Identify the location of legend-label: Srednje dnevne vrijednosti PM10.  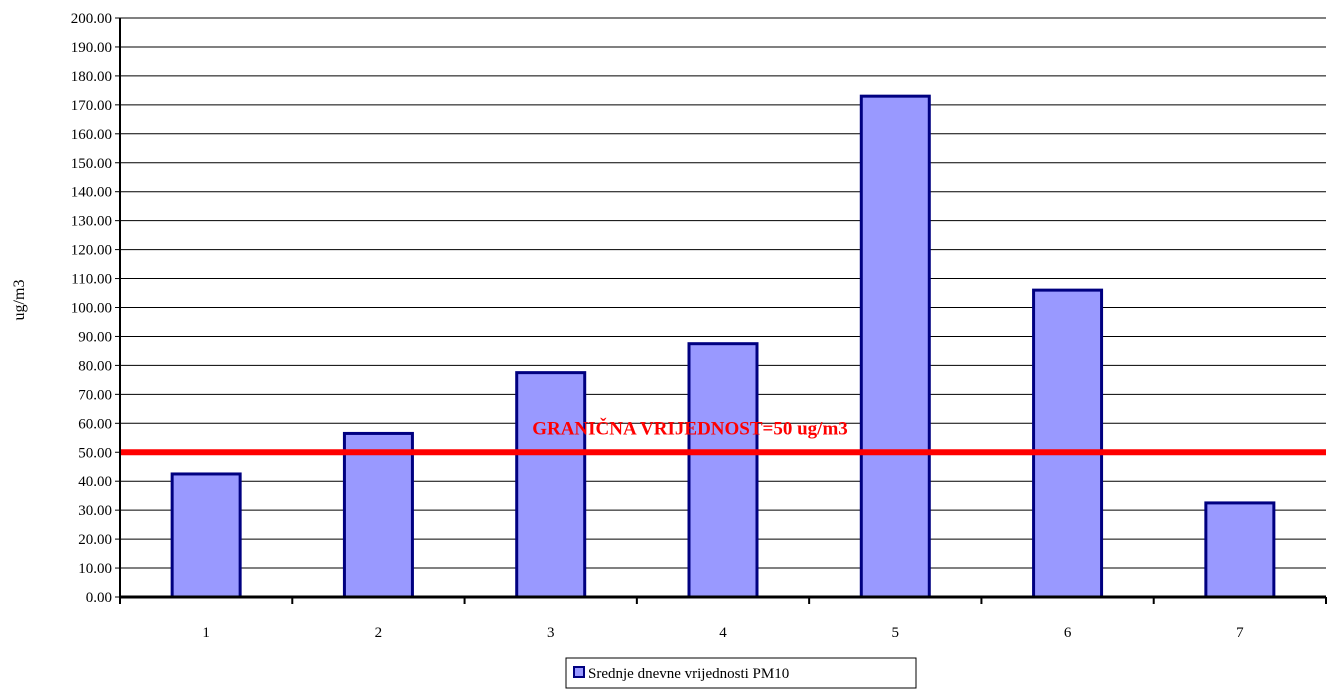
(688, 674).